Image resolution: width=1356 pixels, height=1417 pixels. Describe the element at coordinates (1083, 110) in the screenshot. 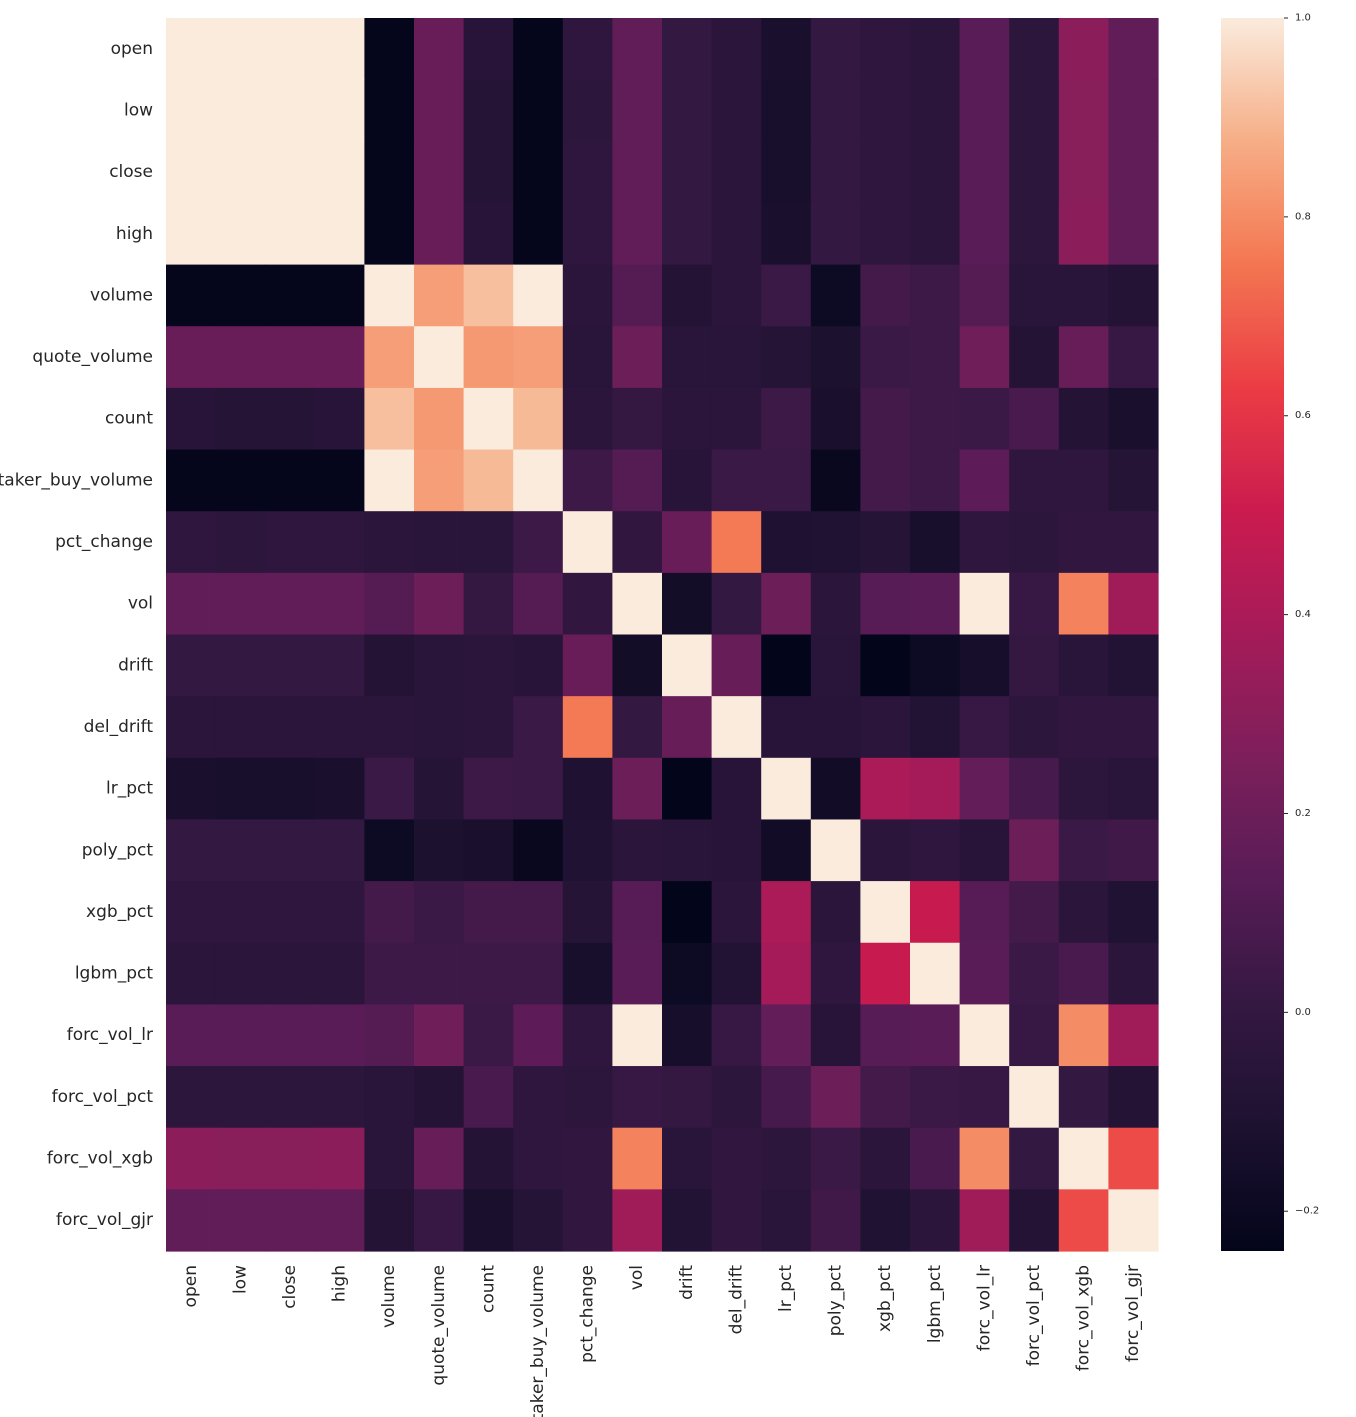

I see `heatmap-cell-low-forc_vol_xgb` at that location.